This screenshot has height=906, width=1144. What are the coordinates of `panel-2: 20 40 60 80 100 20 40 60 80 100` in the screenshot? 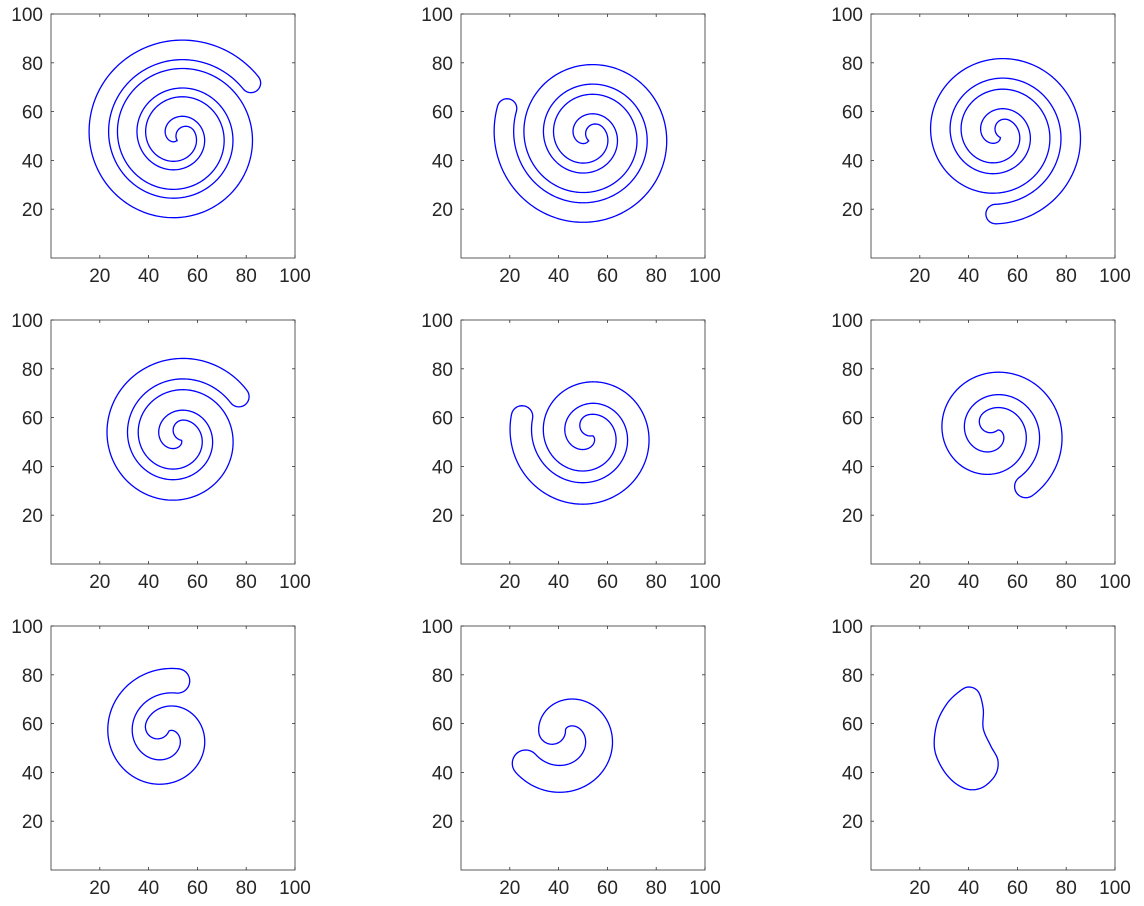 It's located at (571, 146).